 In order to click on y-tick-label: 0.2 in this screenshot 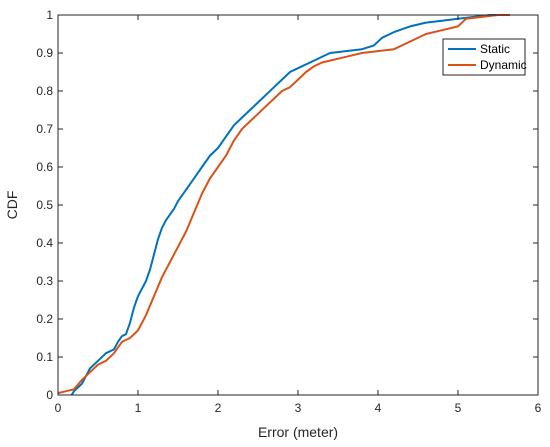, I will do `click(44, 319)`.